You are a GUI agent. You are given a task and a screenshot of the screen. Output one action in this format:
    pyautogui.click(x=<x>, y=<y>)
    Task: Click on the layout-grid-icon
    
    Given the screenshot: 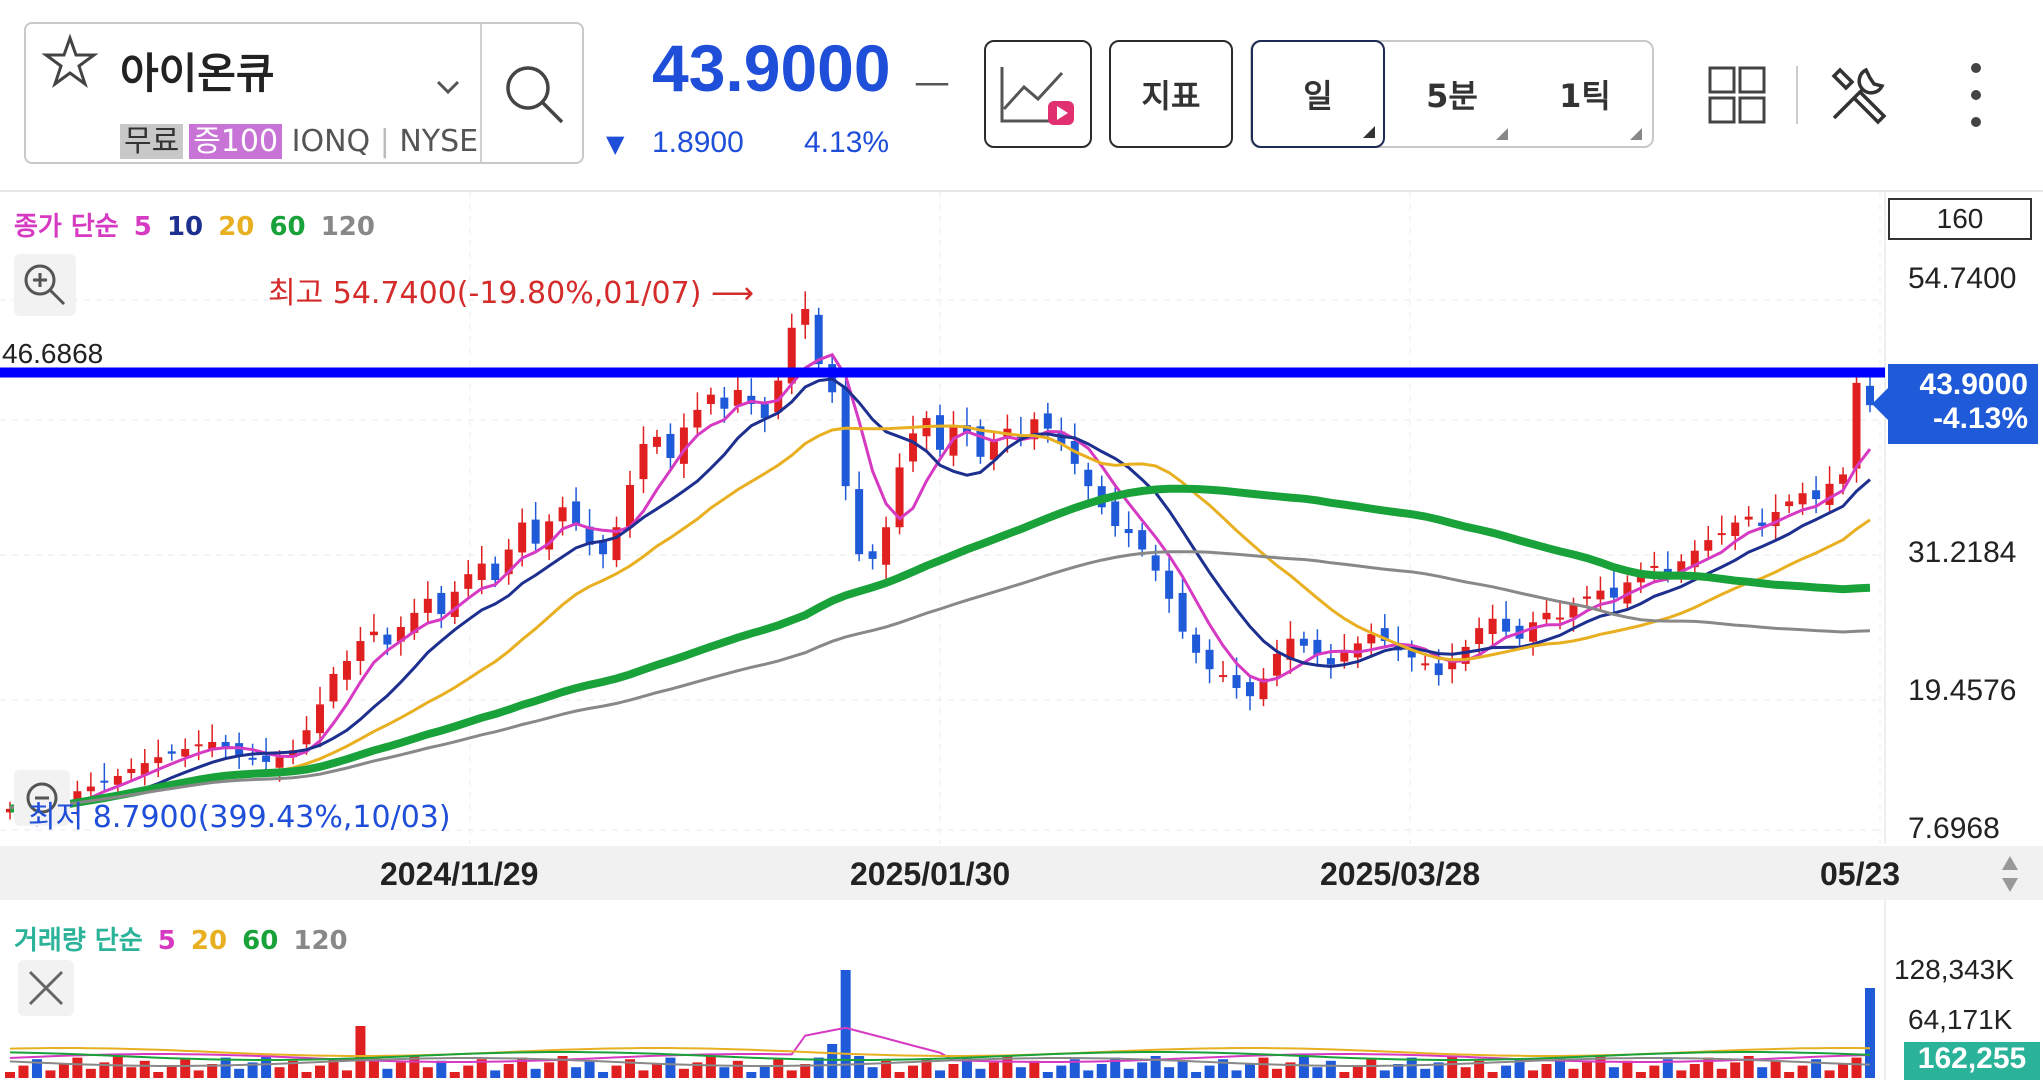 What is the action you would take?
    pyautogui.click(x=1737, y=95)
    